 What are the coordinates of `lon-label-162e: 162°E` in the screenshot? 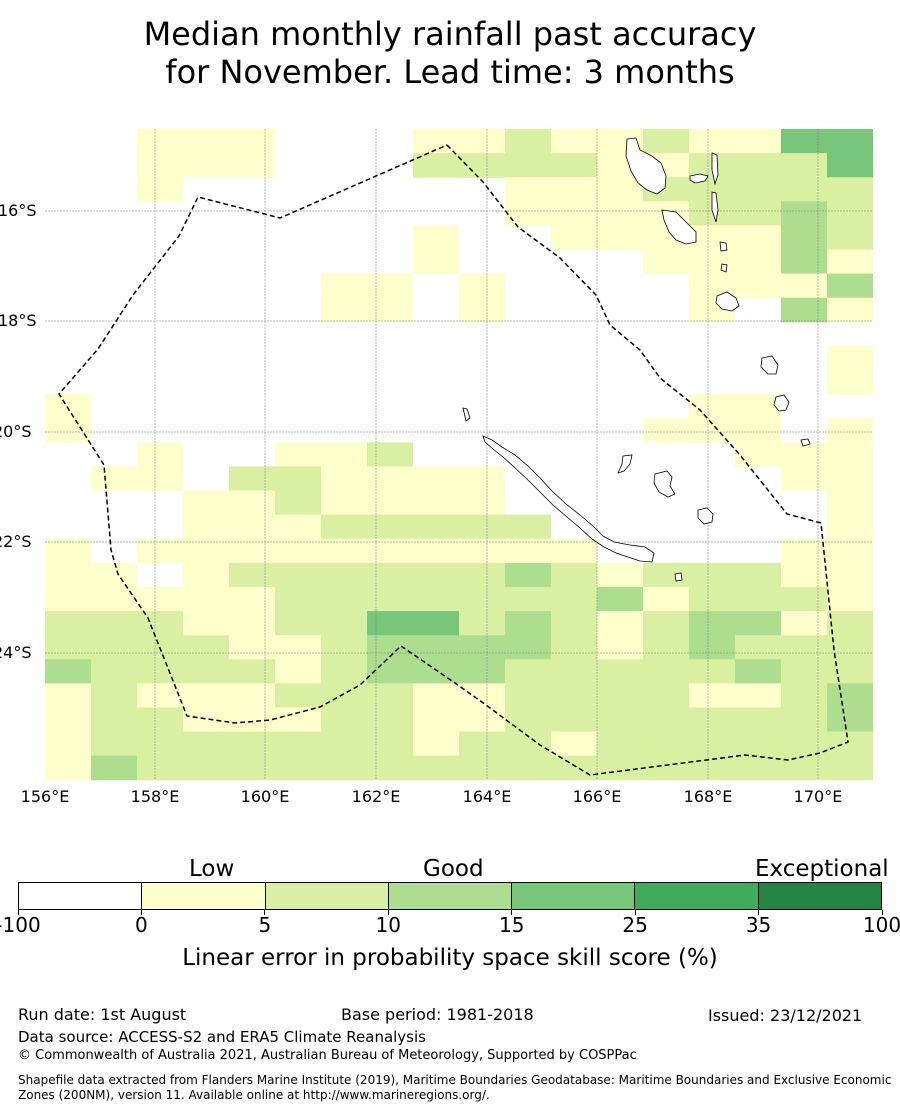 It's located at (376, 796).